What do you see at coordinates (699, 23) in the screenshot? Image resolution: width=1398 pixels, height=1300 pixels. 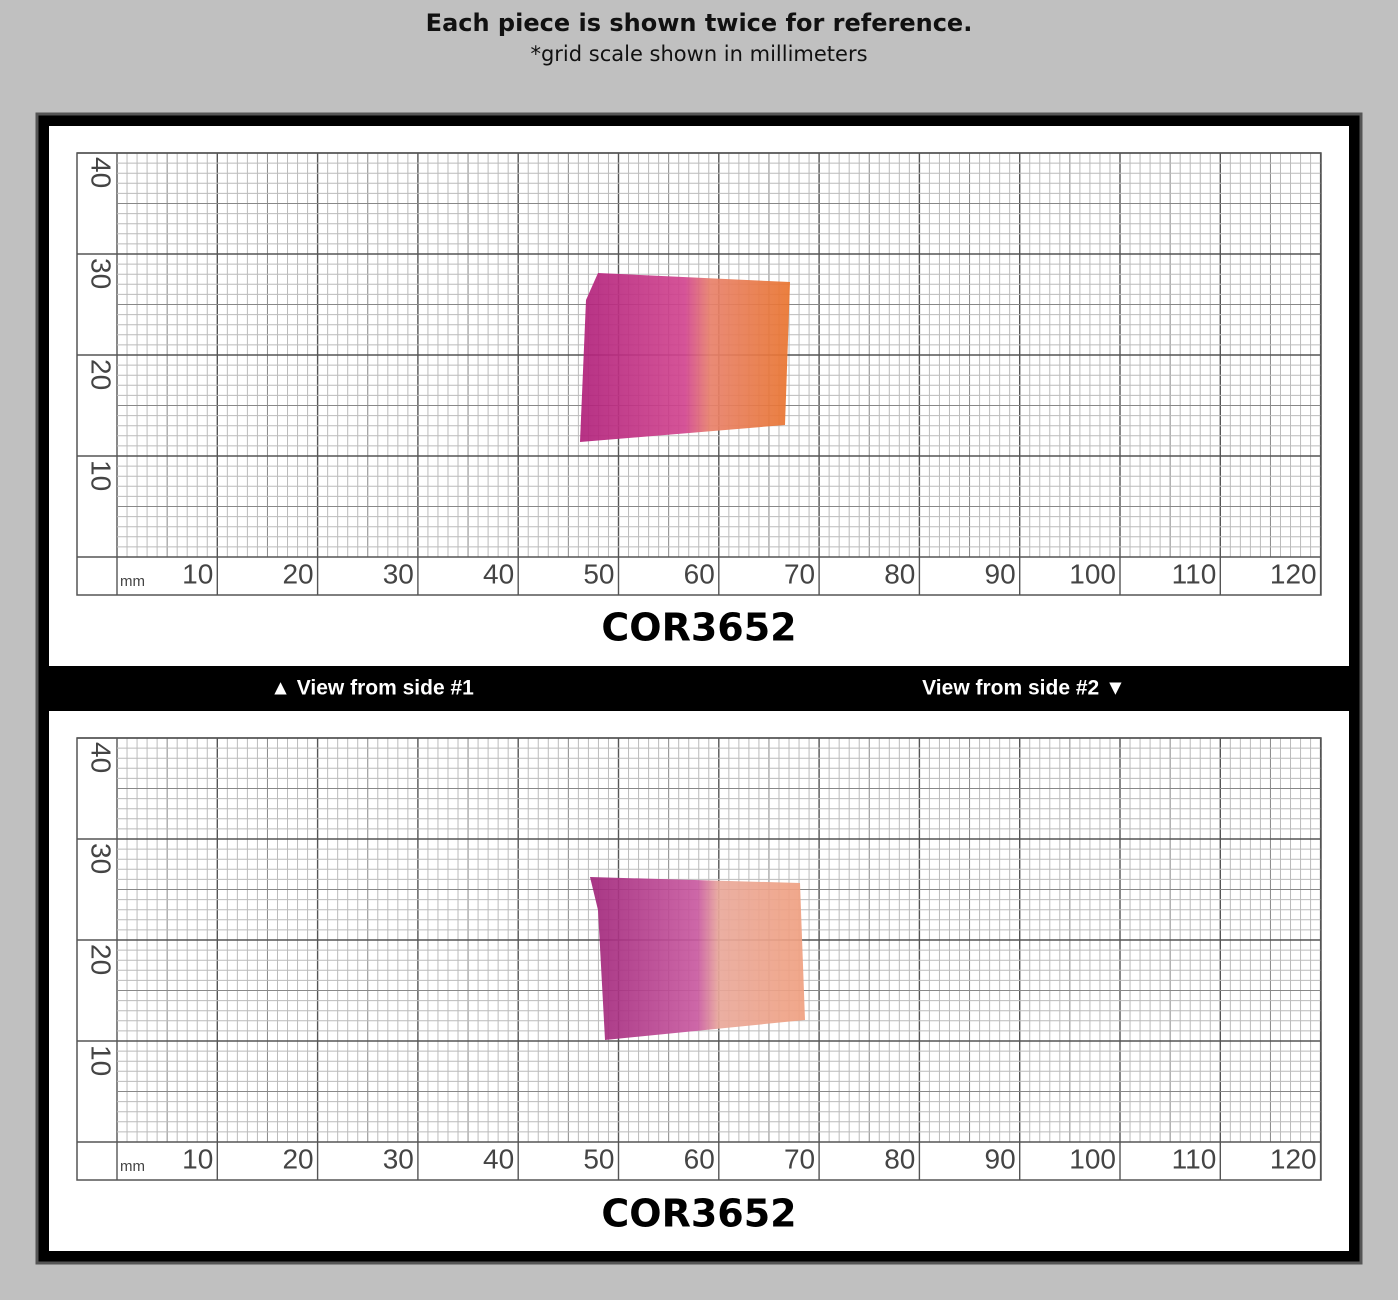 I see `title: Each piece is shown twice for reference.` at bounding box center [699, 23].